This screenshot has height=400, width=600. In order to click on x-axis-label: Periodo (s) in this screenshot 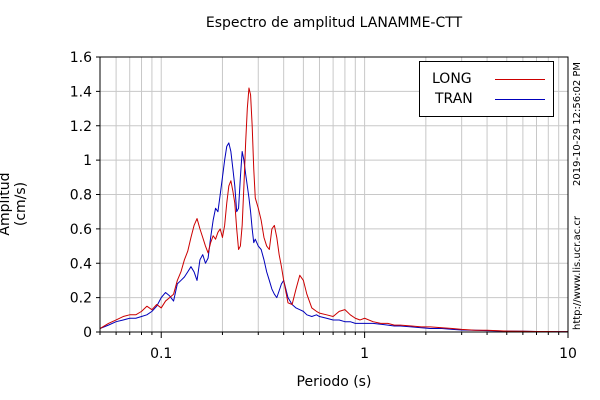, I will do `click(334, 382)`.